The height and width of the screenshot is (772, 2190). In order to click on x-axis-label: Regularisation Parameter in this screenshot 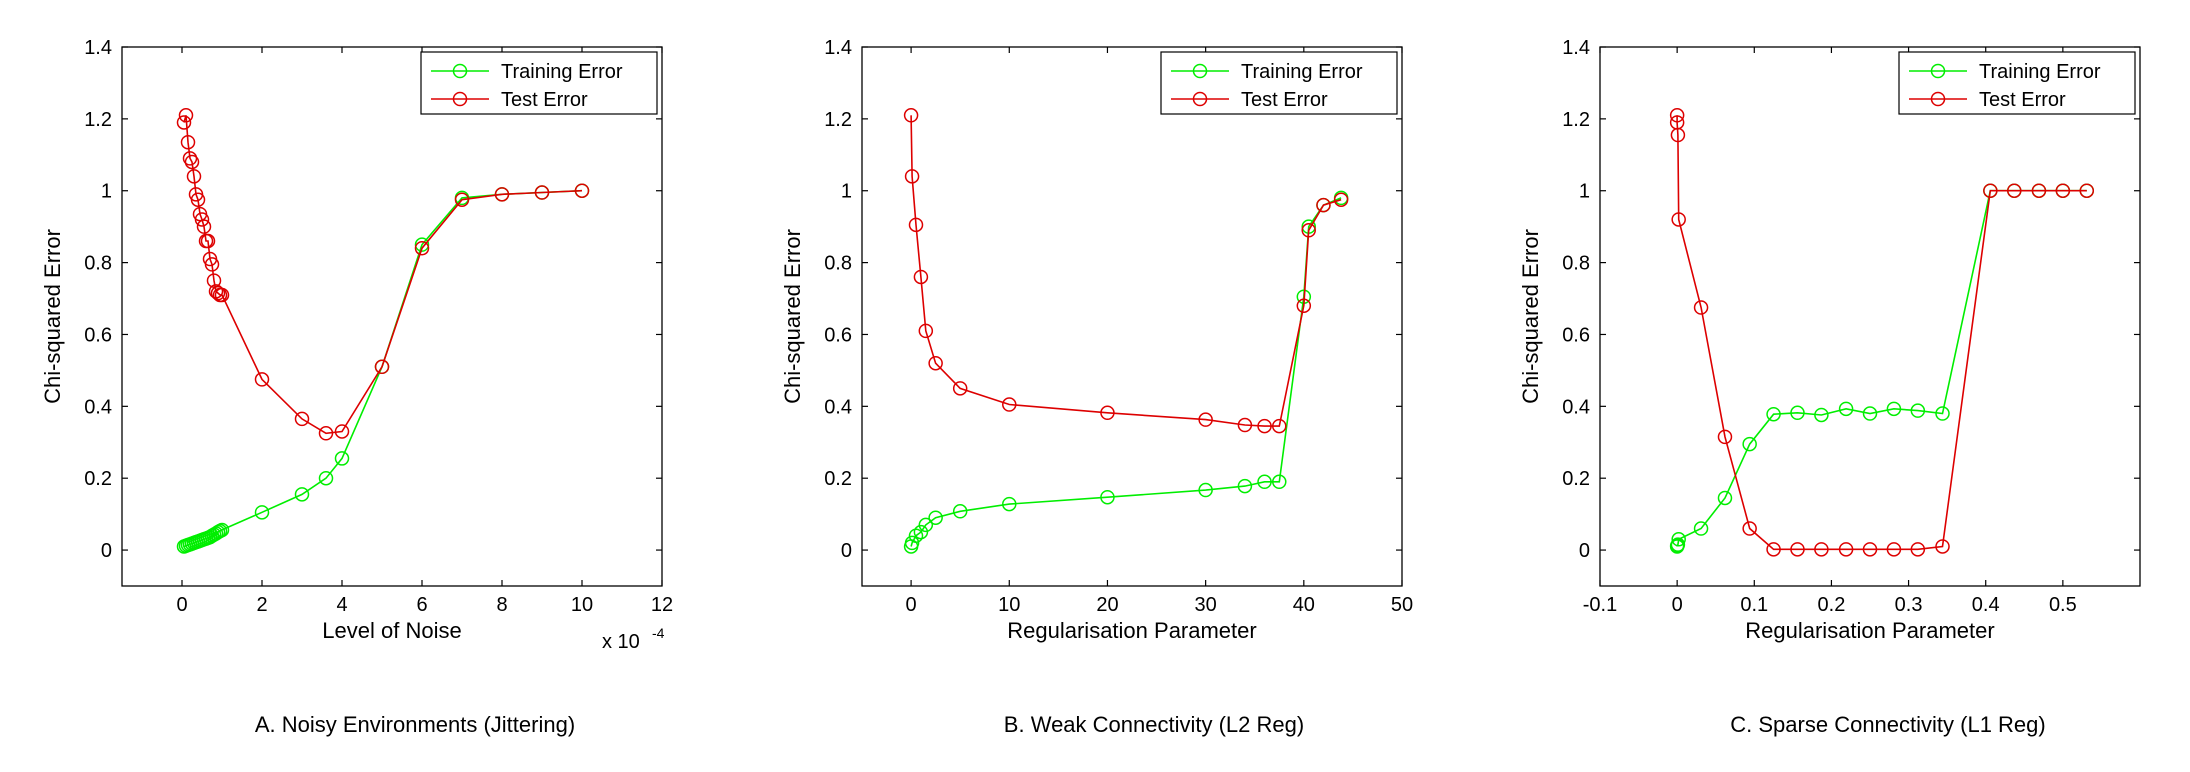, I will do `click(1131, 630)`.